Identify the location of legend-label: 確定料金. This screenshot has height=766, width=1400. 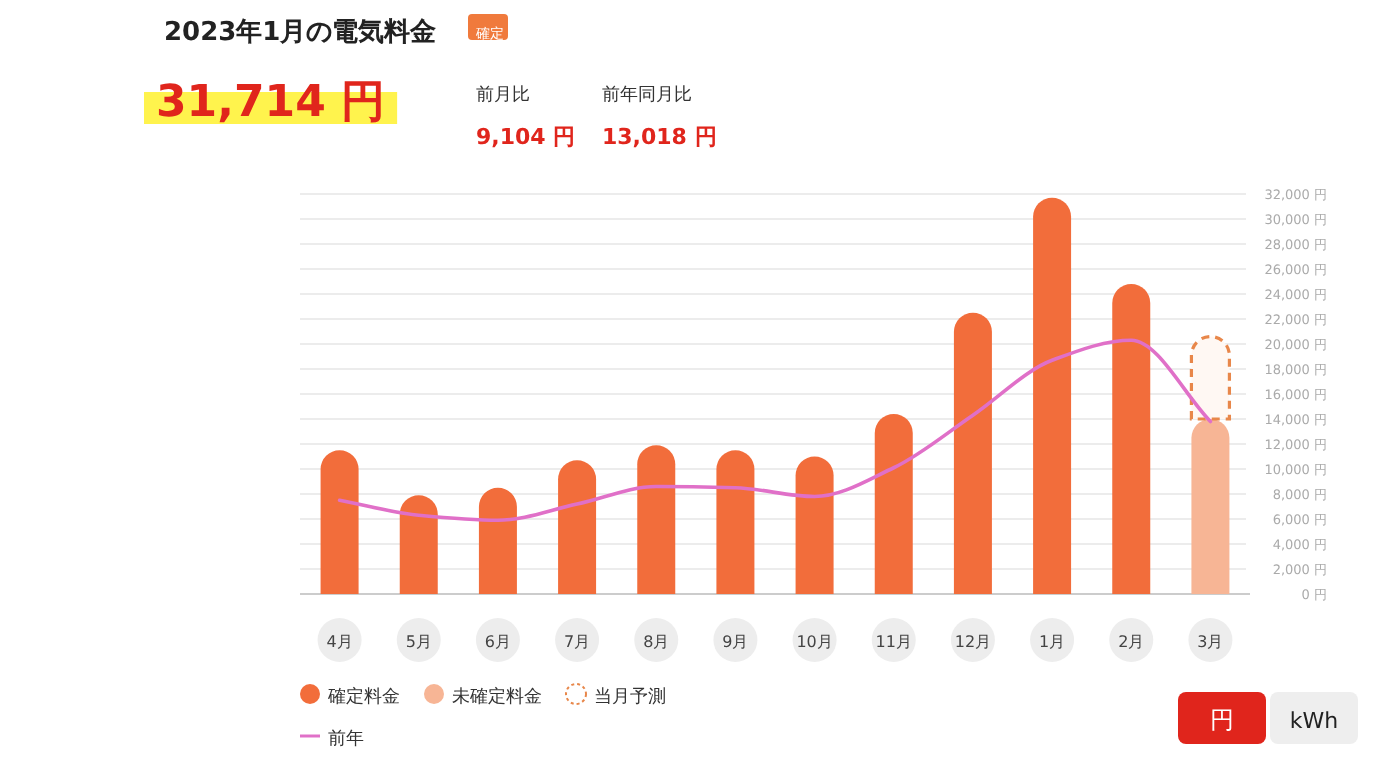
(363, 697).